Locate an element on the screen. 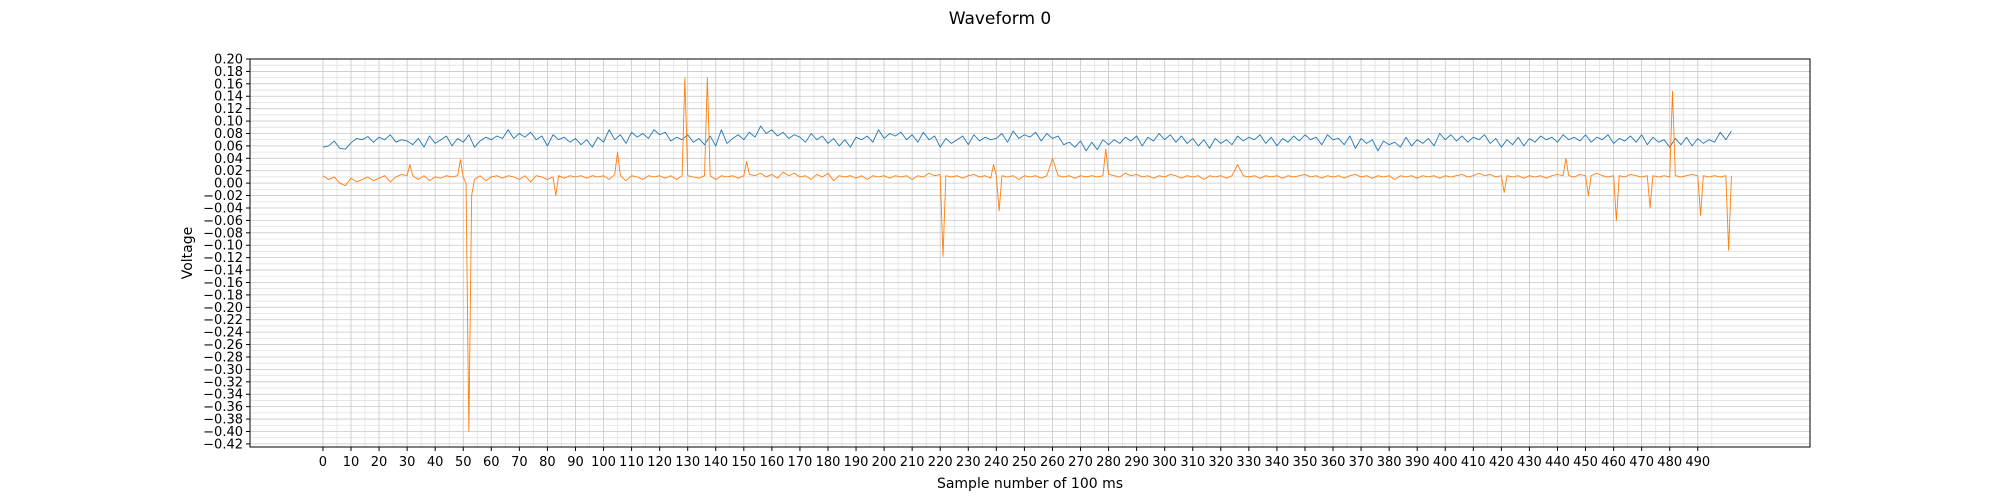  x-tick-label: 220 is located at coordinates (940, 462).